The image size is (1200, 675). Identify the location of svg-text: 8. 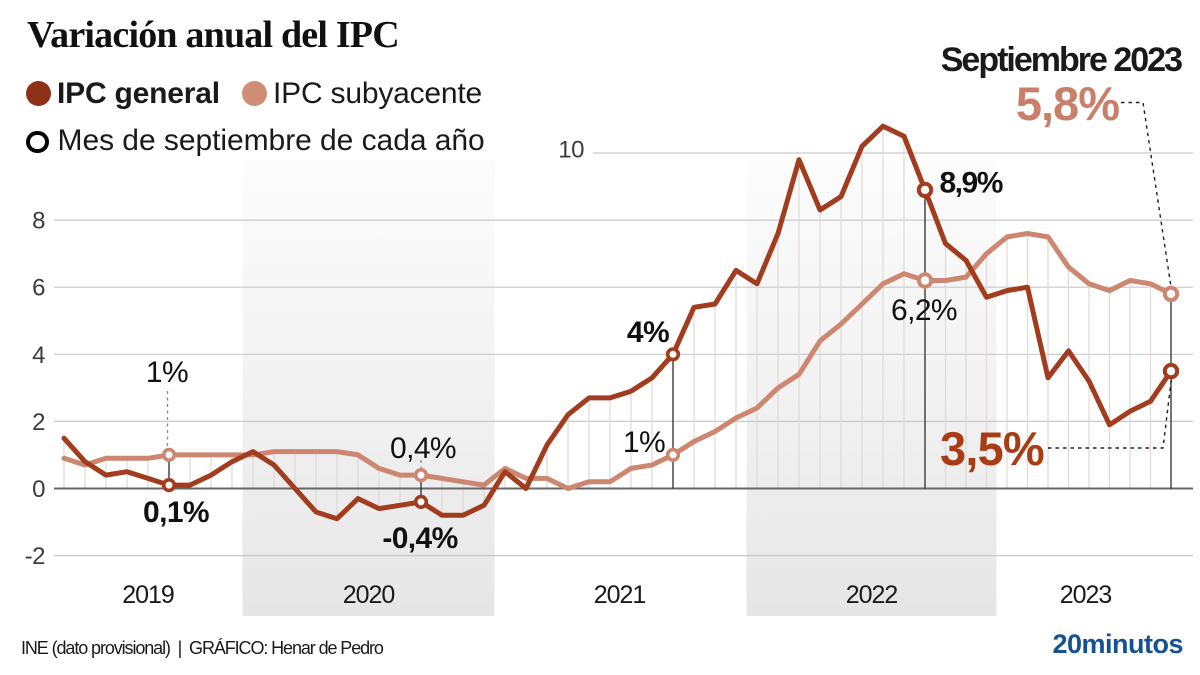
(38, 221).